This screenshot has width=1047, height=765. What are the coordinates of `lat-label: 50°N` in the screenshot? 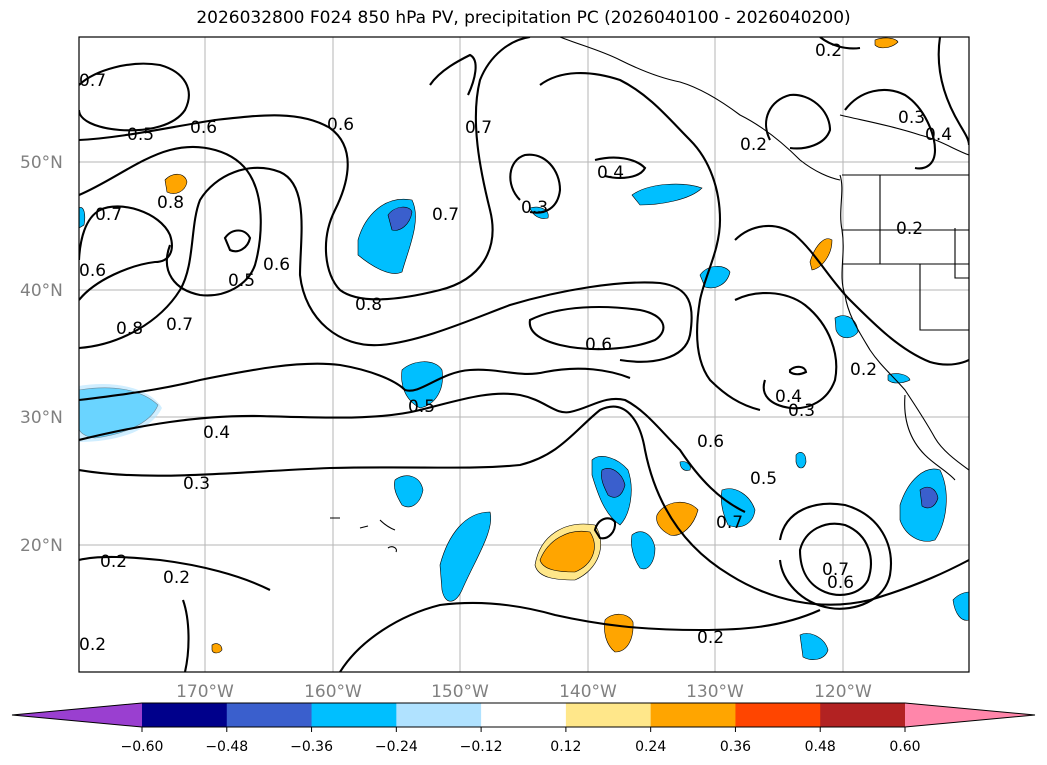 It's located at (41, 163).